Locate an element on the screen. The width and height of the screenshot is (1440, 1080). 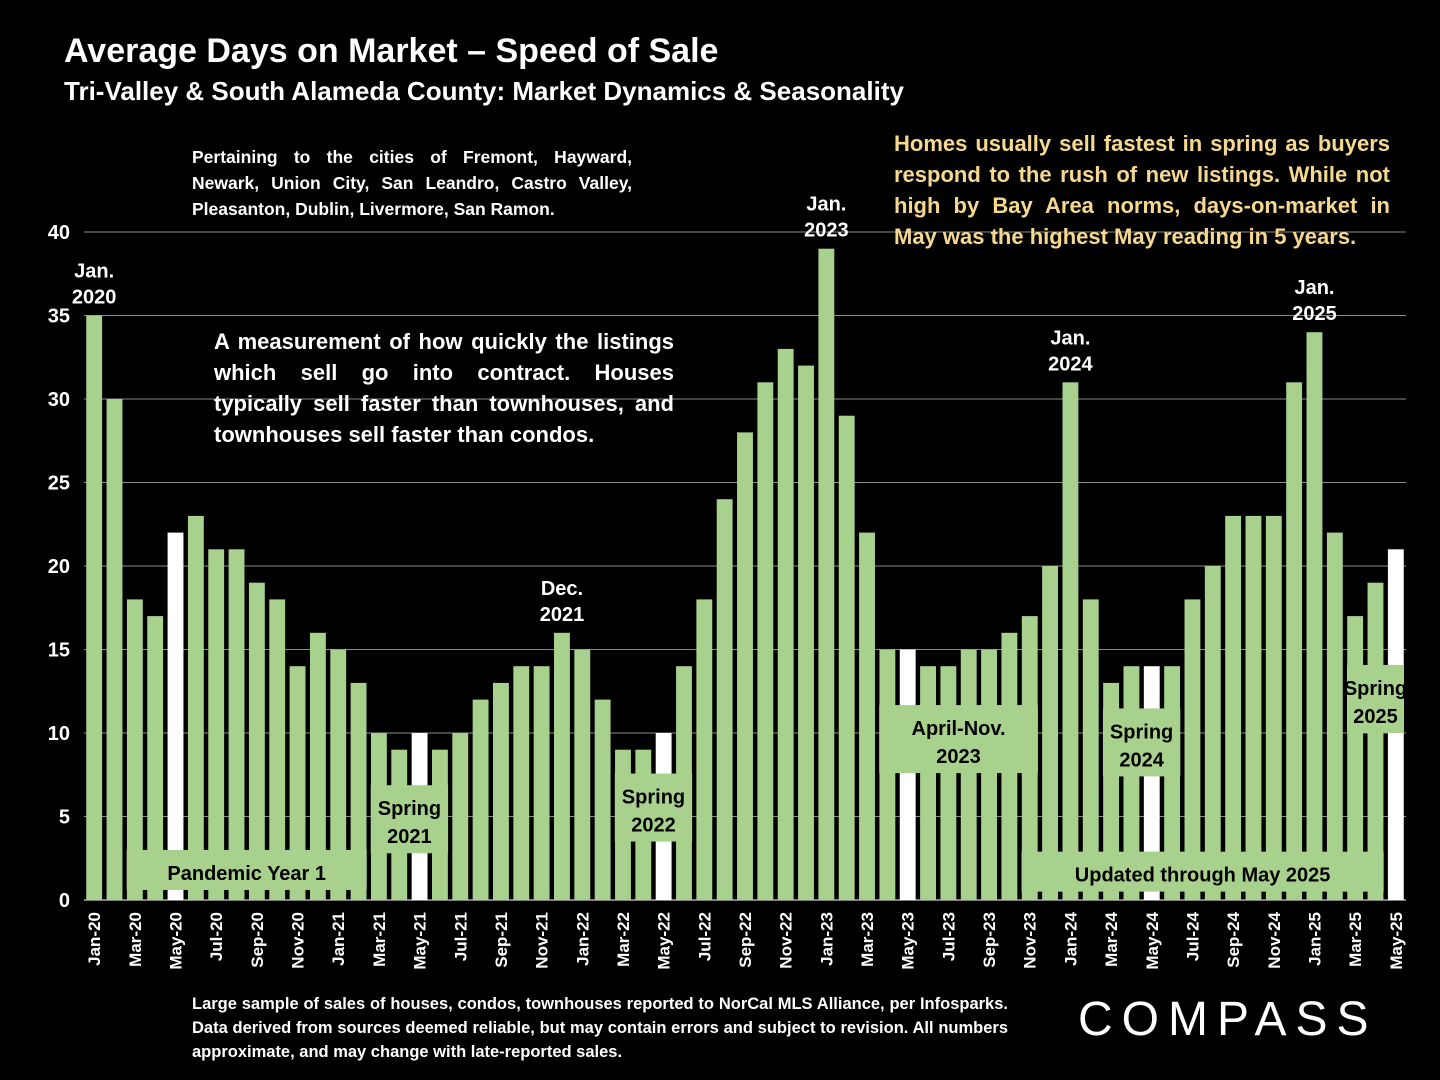
x-tick-label: Jan-20 is located at coordinates (94, 939).